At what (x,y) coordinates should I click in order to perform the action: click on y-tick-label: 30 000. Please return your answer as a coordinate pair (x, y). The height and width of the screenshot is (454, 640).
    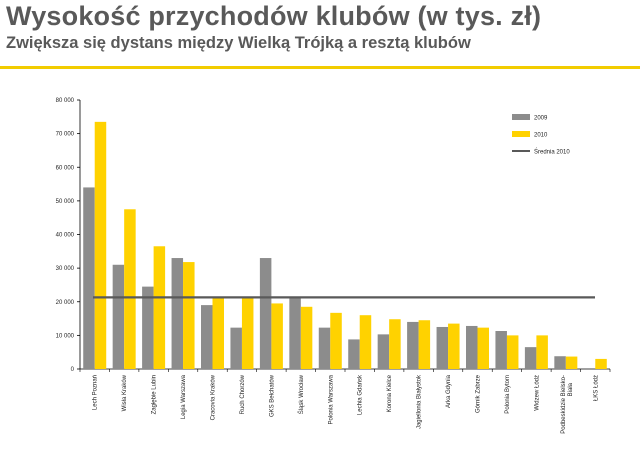
    Looking at the image, I should click on (65, 269).